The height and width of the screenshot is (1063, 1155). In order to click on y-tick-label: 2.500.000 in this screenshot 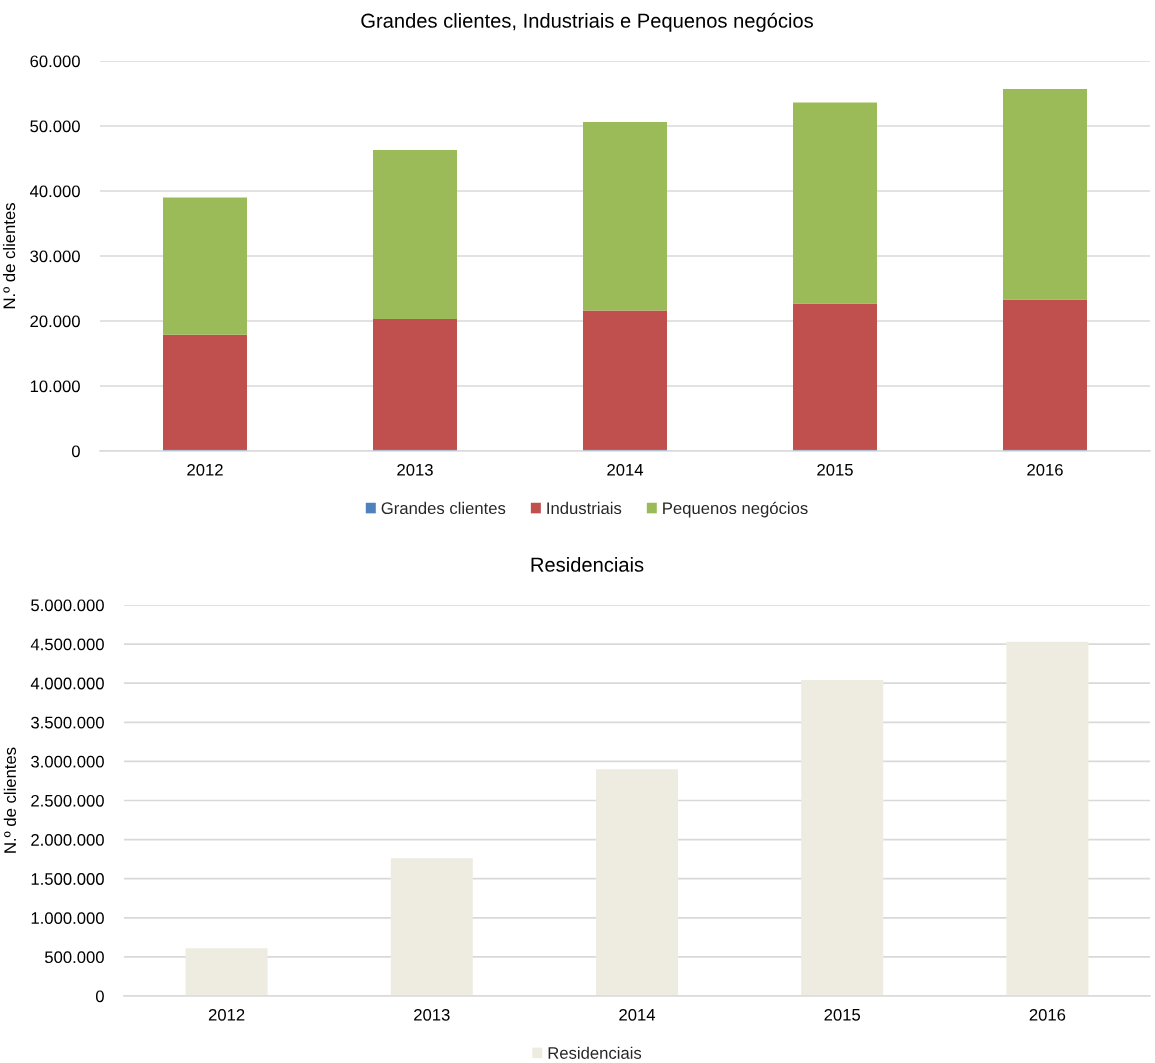, I will do `click(67, 800)`.